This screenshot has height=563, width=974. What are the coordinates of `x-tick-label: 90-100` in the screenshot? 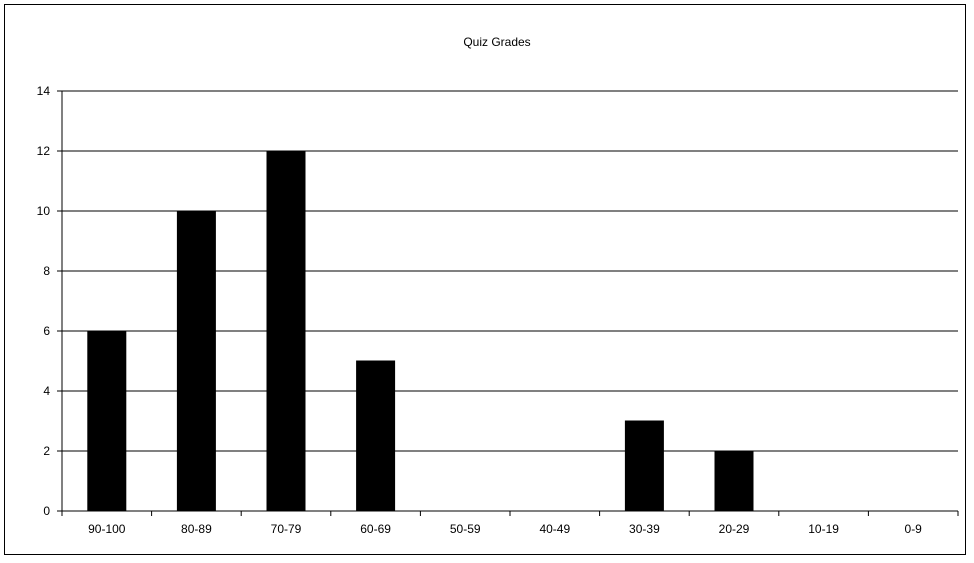 It's located at (107, 529).